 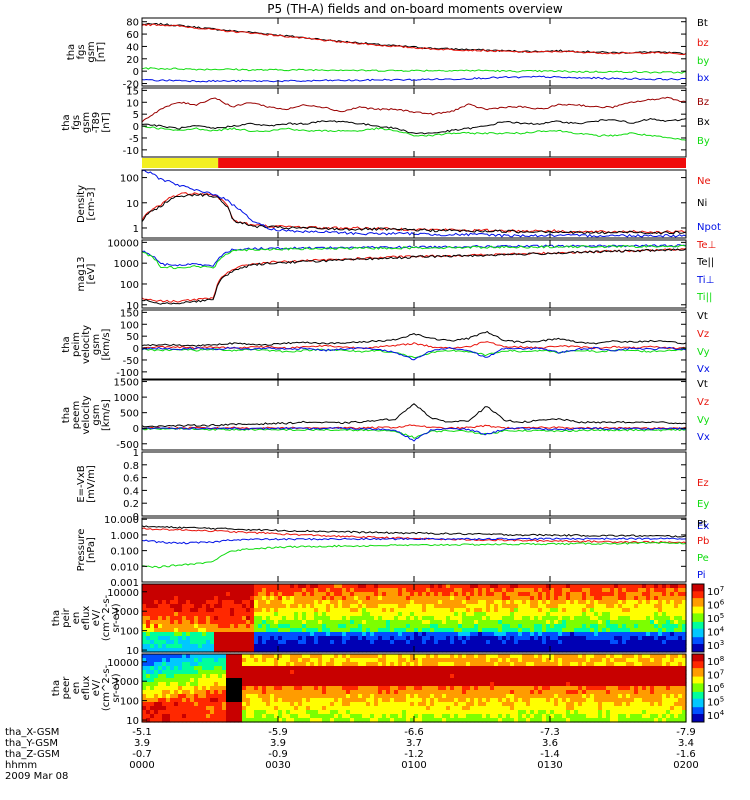 I want to click on y-tick-label: 10.000, so click(x=121, y=520).